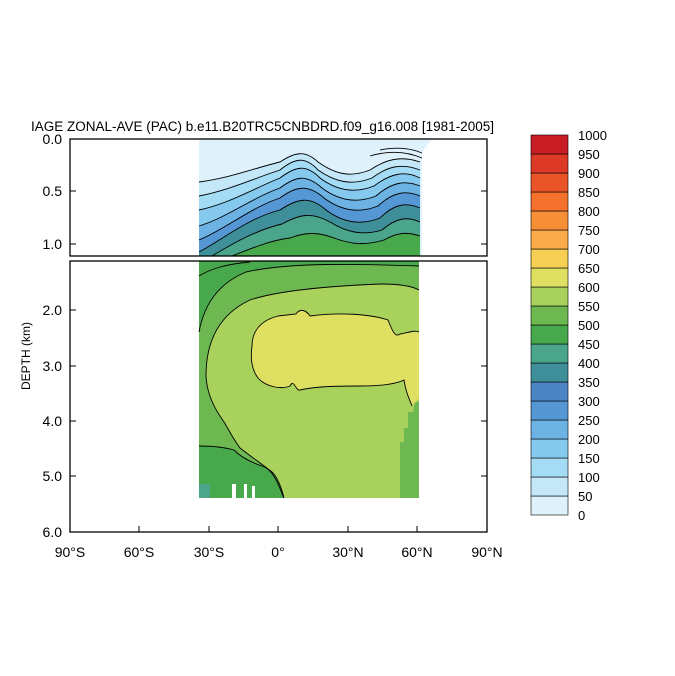 The image size is (675, 676). Describe the element at coordinates (589, 173) in the screenshot. I see `colorbar-label: 900` at that location.